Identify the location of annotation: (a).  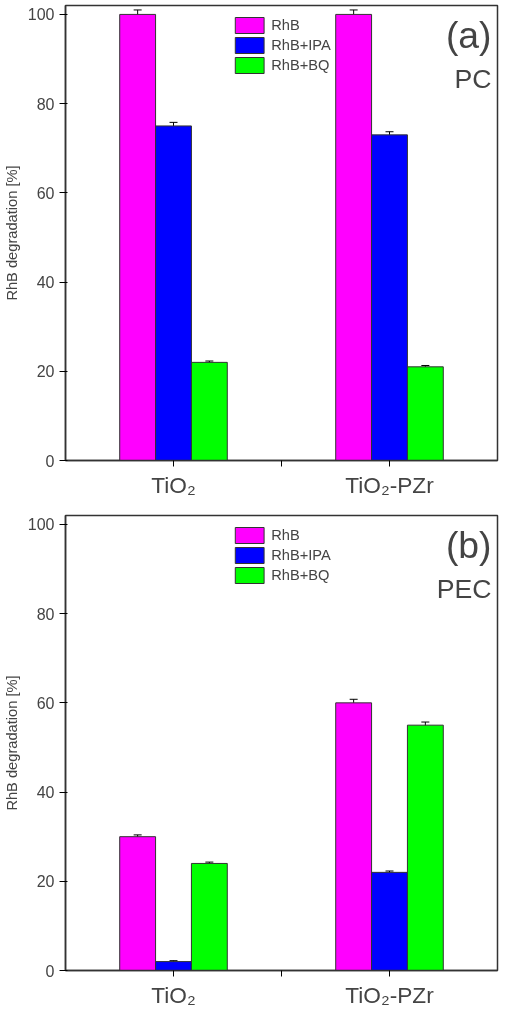
(468, 34).